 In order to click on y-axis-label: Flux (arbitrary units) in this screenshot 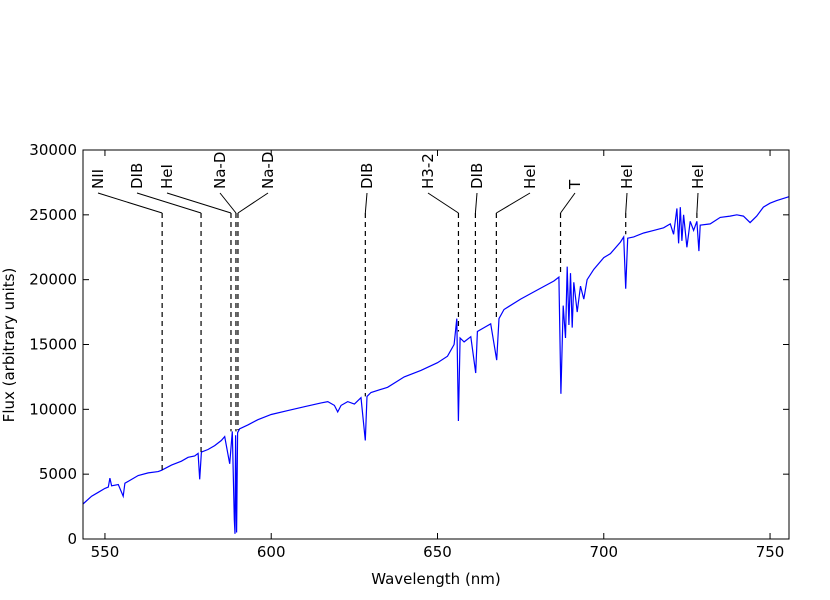, I will do `click(9, 345)`.